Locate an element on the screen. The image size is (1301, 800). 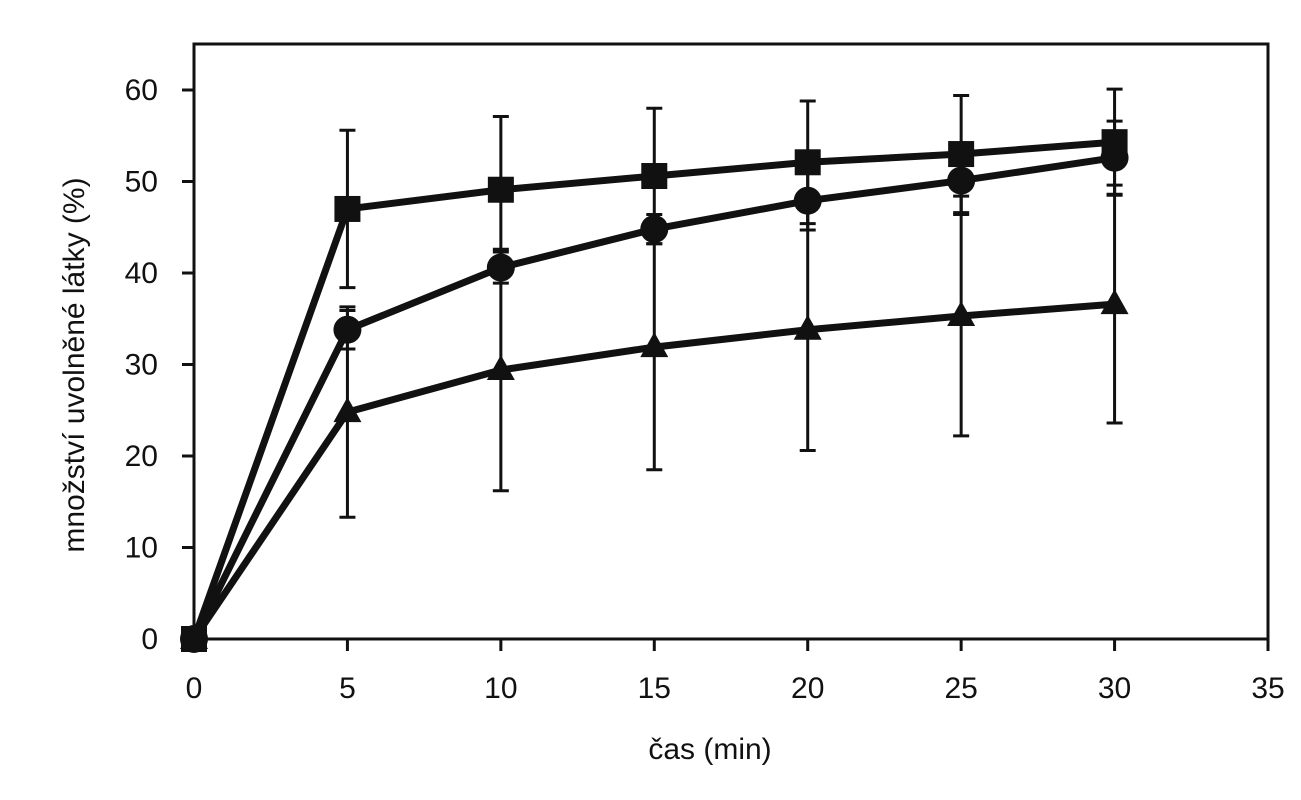
x-tick-label: 0 is located at coordinates (194, 688).